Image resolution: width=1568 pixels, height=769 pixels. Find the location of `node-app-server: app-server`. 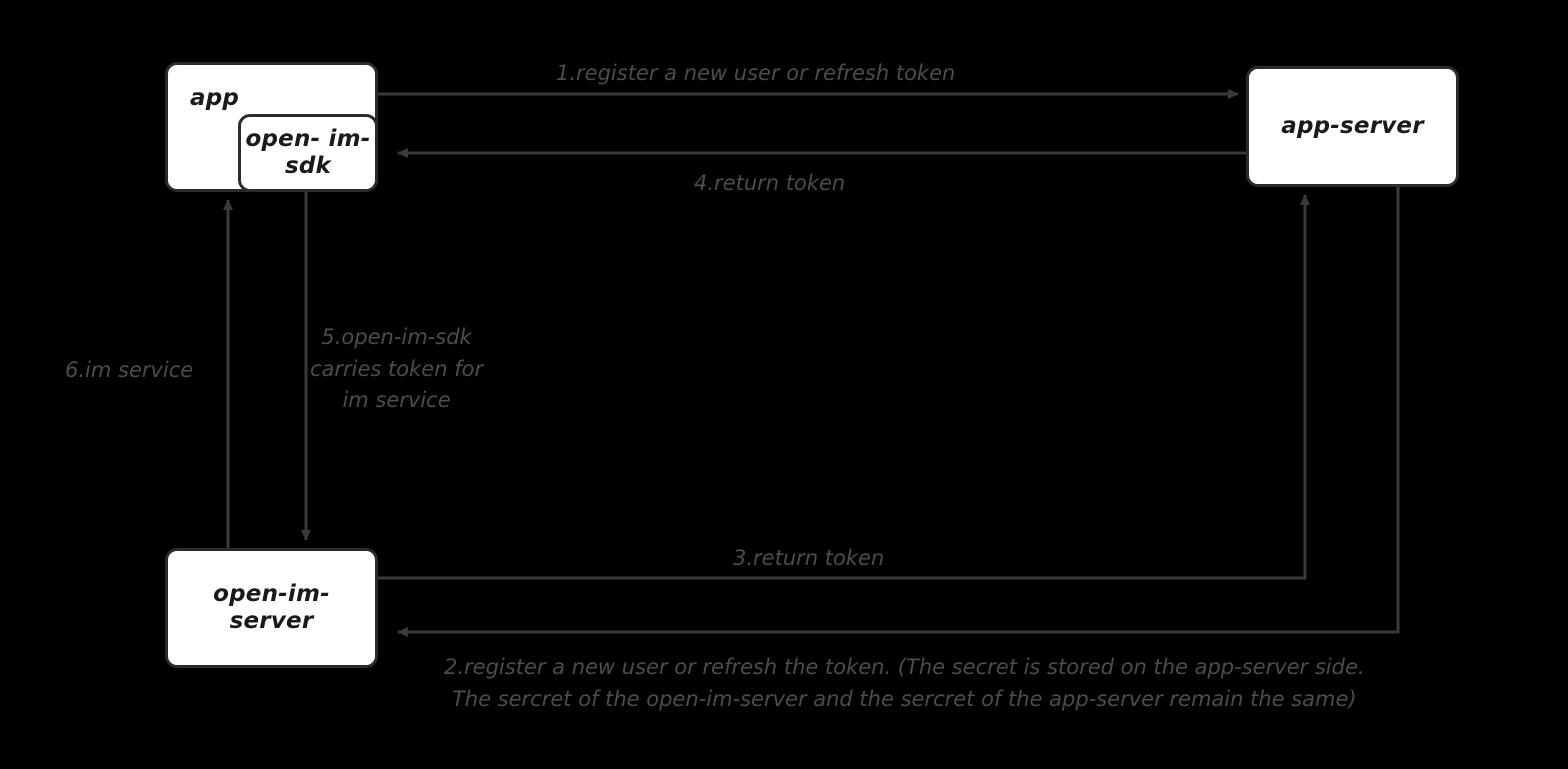

node-app-server: app-server is located at coordinates (1352, 126).